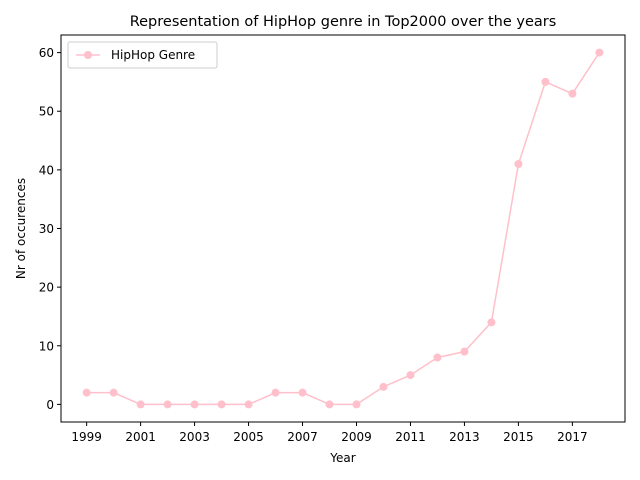 The height and width of the screenshot is (480, 640). What do you see at coordinates (46, 288) in the screenshot?
I see `y-tick-label: 20` at bounding box center [46, 288].